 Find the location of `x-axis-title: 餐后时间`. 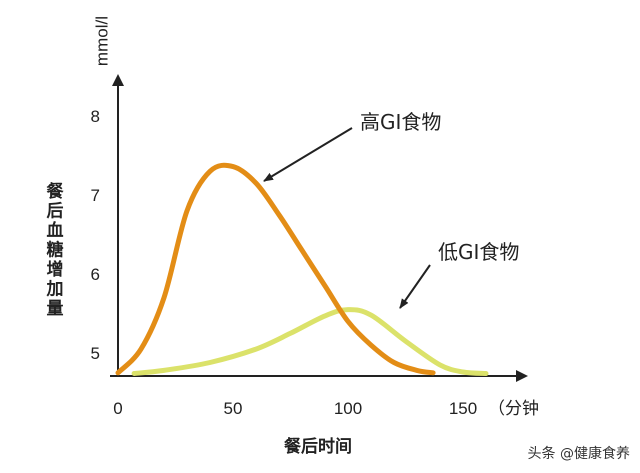

x-axis-title: 餐后时间 is located at coordinates (318, 446).